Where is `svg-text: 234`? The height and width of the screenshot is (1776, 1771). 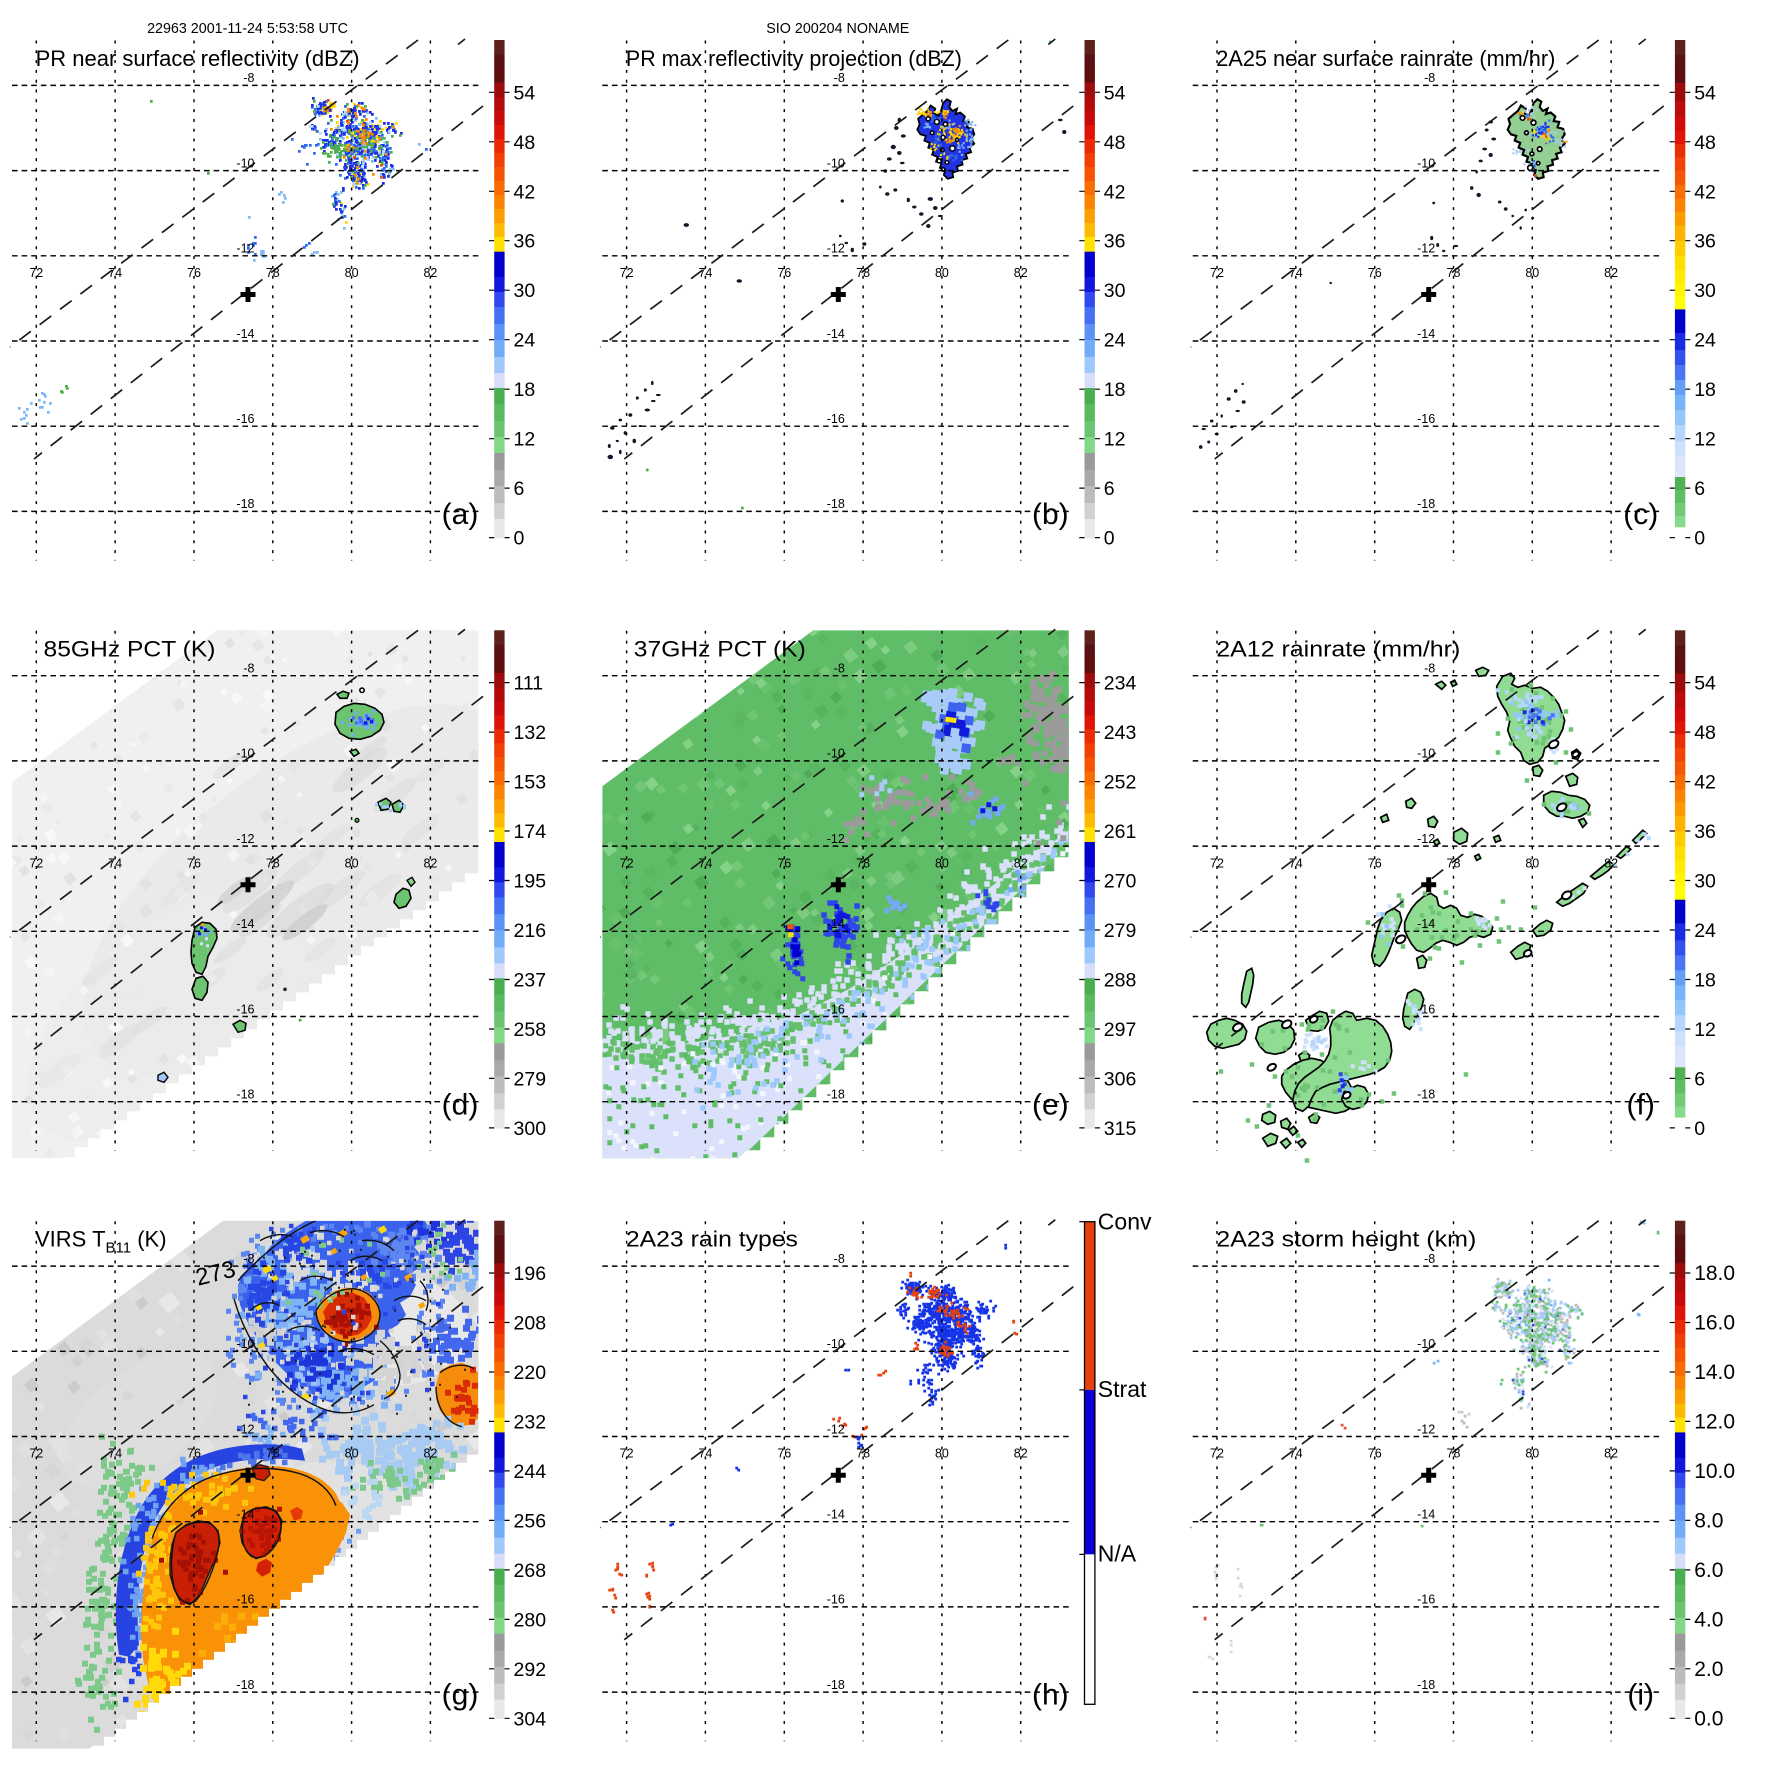
svg-text: 234 is located at coordinates (1120, 684).